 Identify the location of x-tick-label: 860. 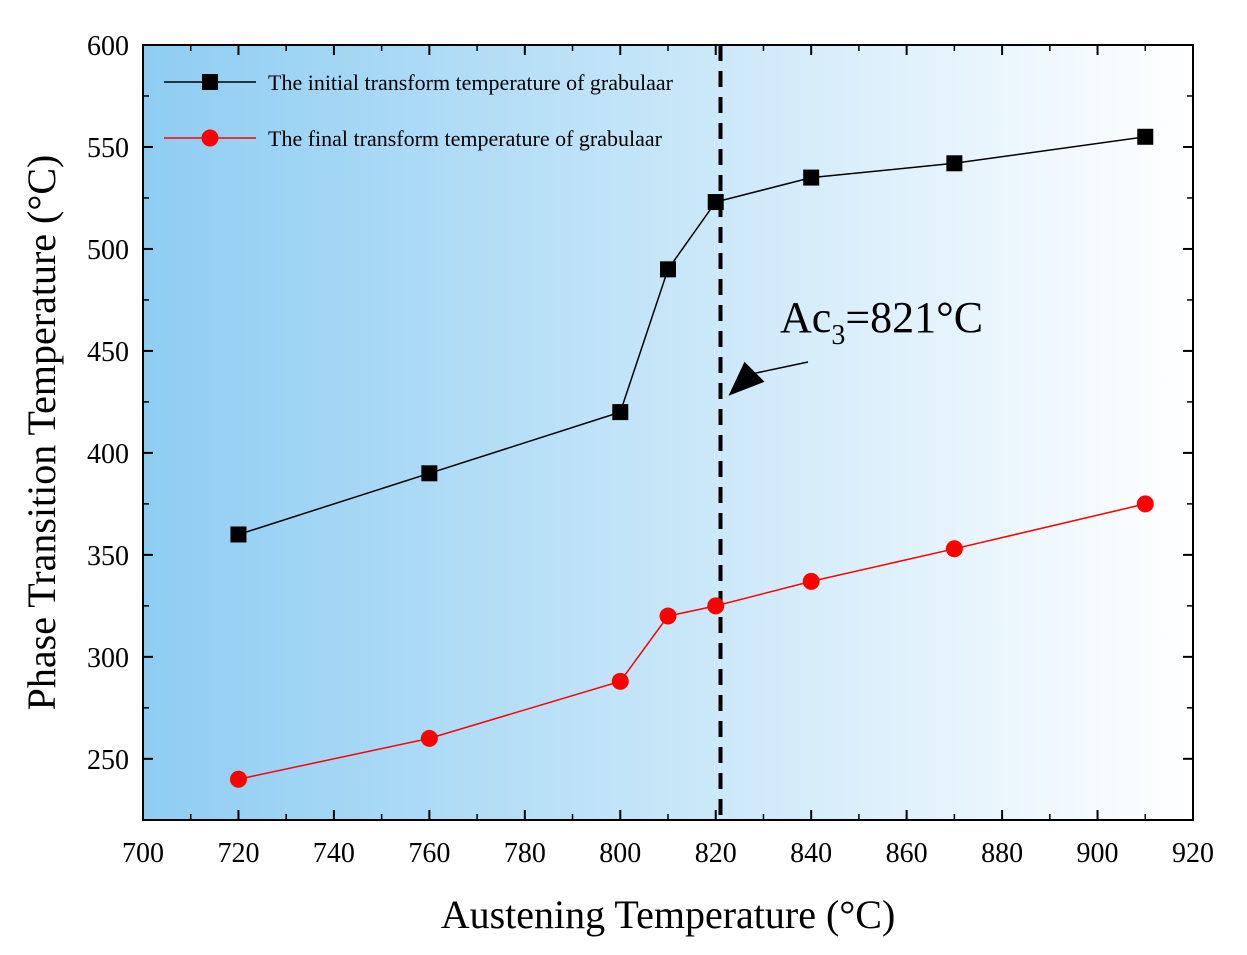
(907, 853).